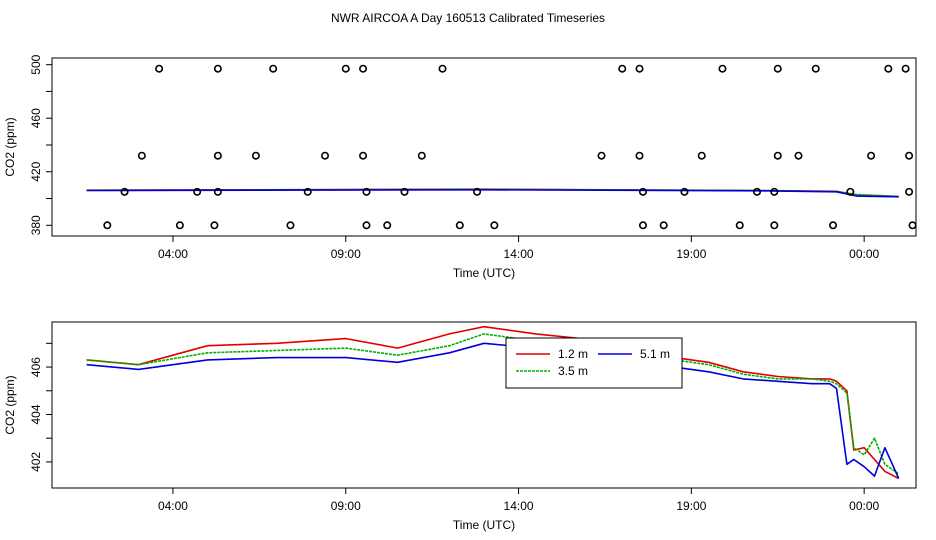 Image resolution: width=936 pixels, height=540 pixels. I want to click on y-tick-label: 402, so click(36, 462).